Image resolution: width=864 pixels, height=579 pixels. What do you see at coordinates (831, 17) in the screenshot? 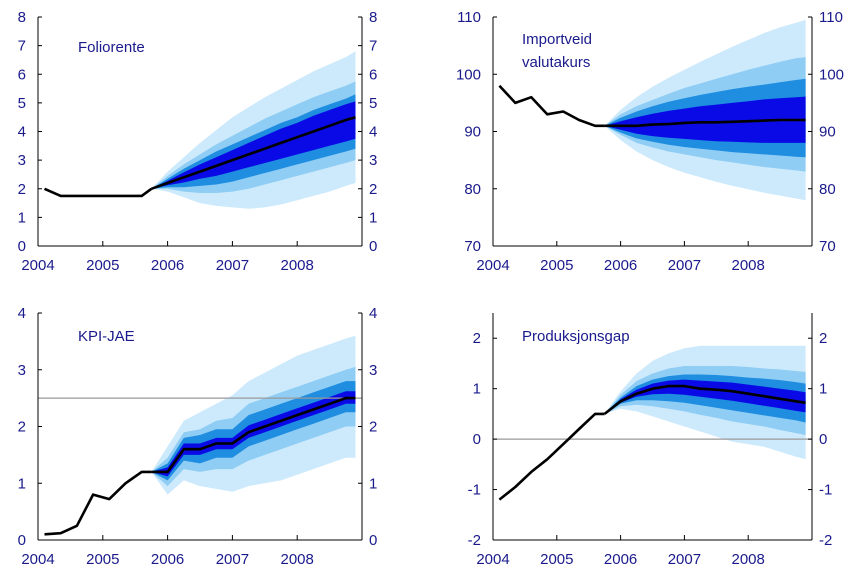
I see `y-tick-label-right: 110` at bounding box center [831, 17].